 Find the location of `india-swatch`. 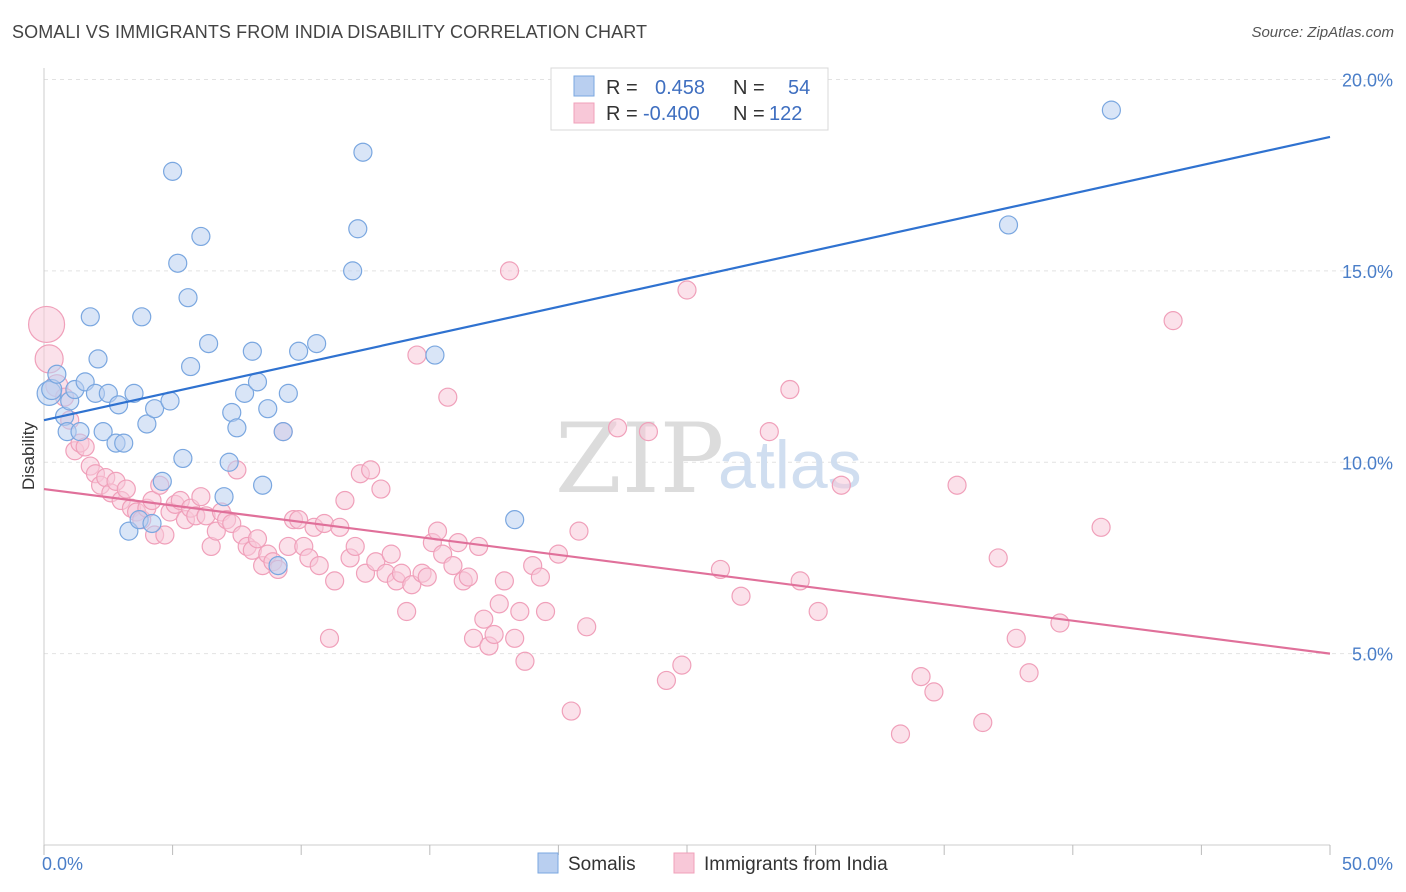

india-swatch is located at coordinates (584, 113).